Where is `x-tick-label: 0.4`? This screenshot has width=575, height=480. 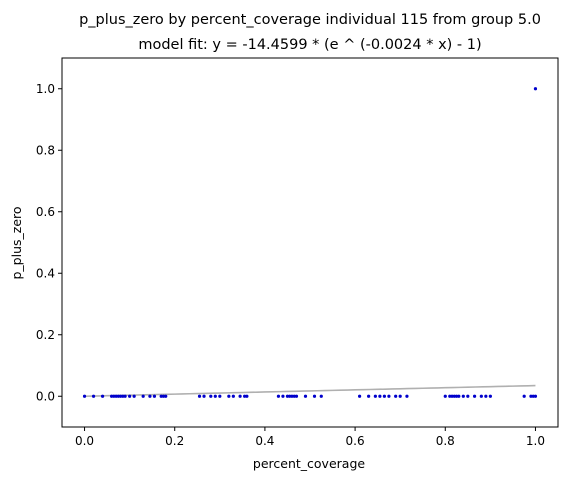
x-tick-label: 0.4 is located at coordinates (264, 441).